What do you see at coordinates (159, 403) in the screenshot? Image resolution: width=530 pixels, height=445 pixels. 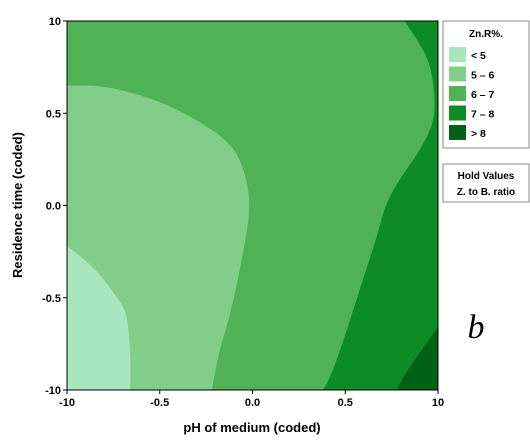 I see `x-tick-label: -0.5` at bounding box center [159, 403].